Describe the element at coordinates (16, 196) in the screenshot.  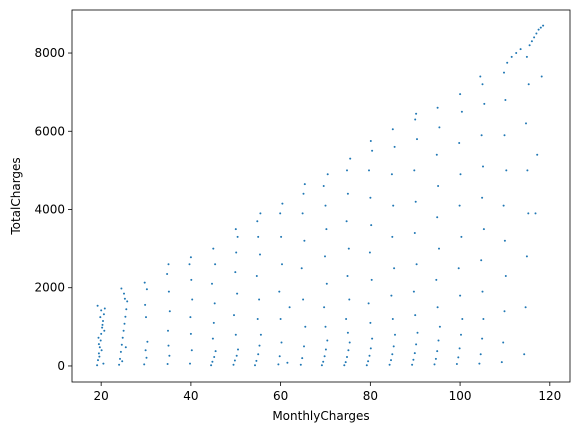
I see `y-axis-label: TotalCharges` at that location.